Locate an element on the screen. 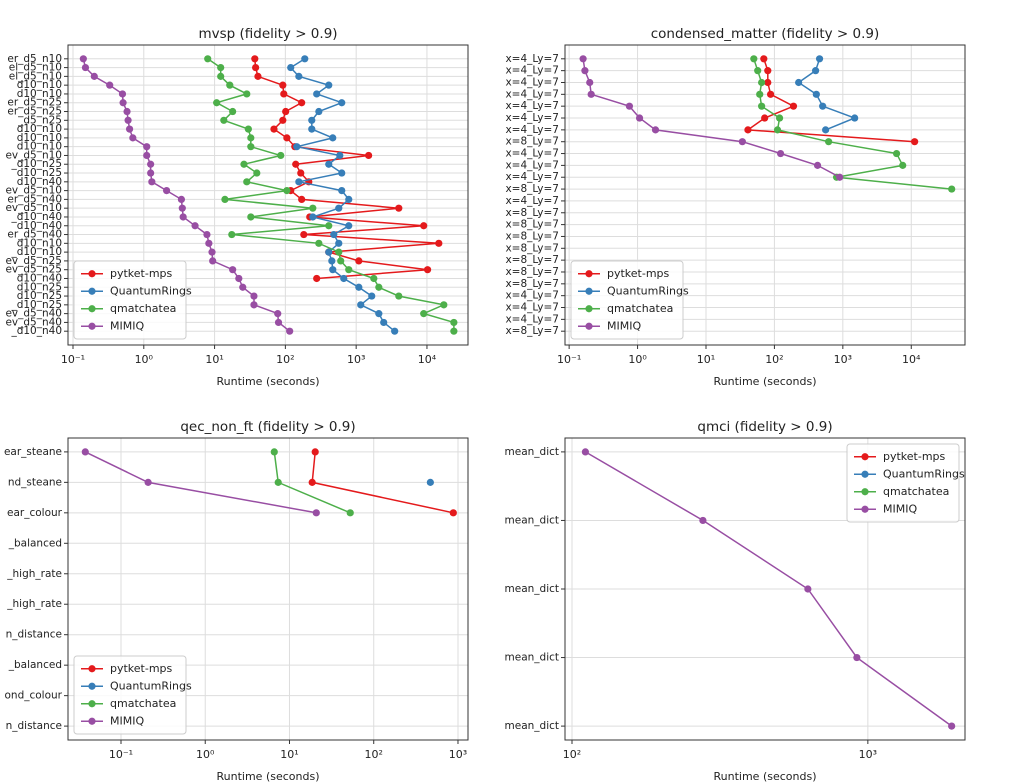  x-tick-label: 10³ is located at coordinates (868, 754).